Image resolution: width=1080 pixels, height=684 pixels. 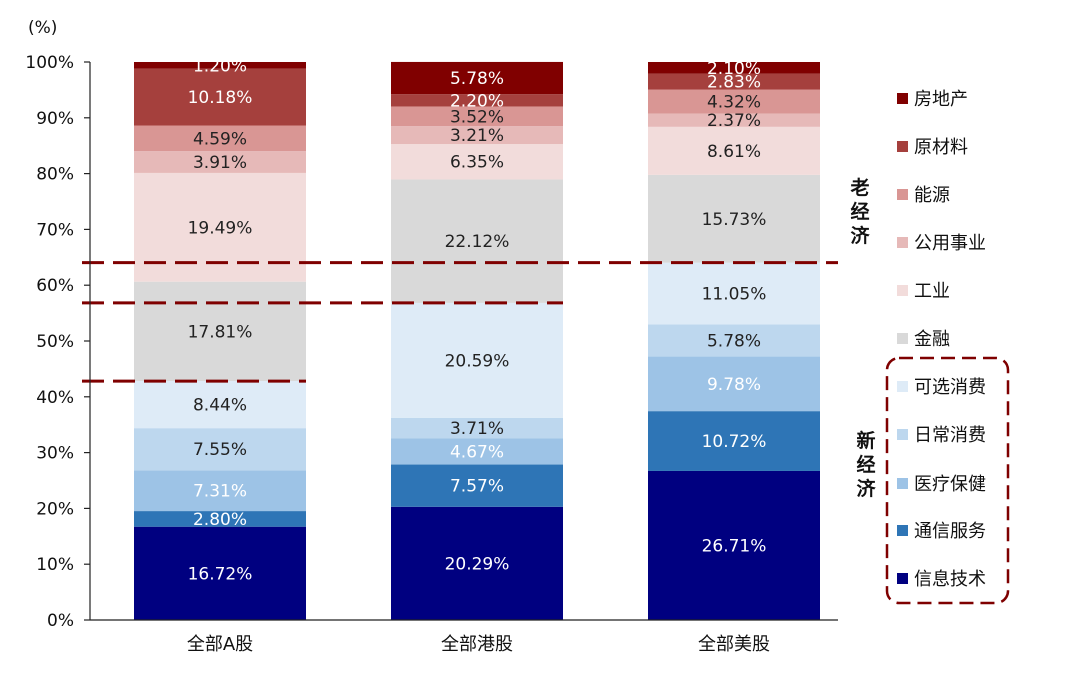 What do you see at coordinates (734, 644) in the screenshot?
I see `x-tick-label: 全部美股` at bounding box center [734, 644].